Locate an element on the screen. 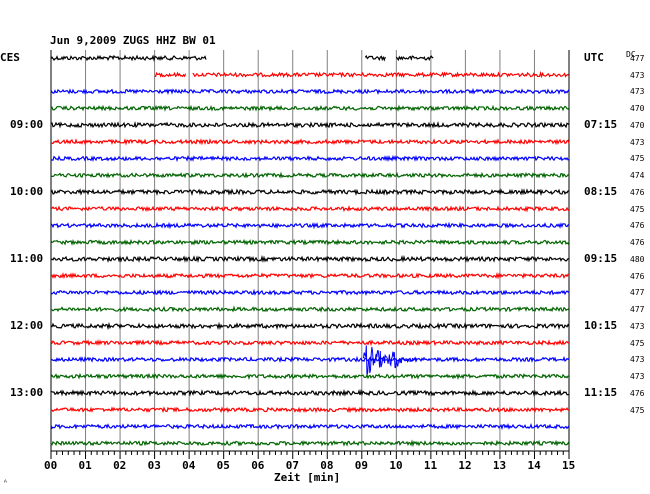 The width and height of the screenshot is (650, 494). x-tick-label: 09 is located at coordinates (361, 465).